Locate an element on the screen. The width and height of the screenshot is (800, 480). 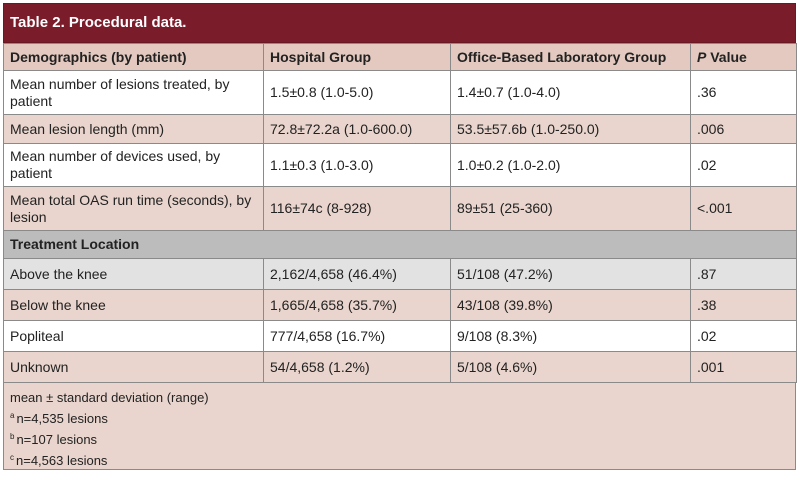
cell: .006 is located at coordinates (743, 129).